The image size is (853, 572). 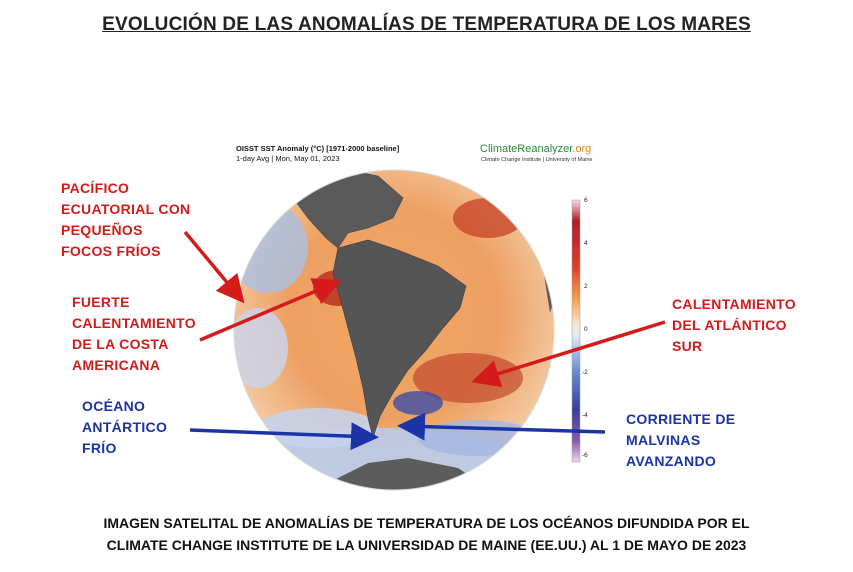 I want to click on colorbar-tick: 6, so click(x=586, y=200).